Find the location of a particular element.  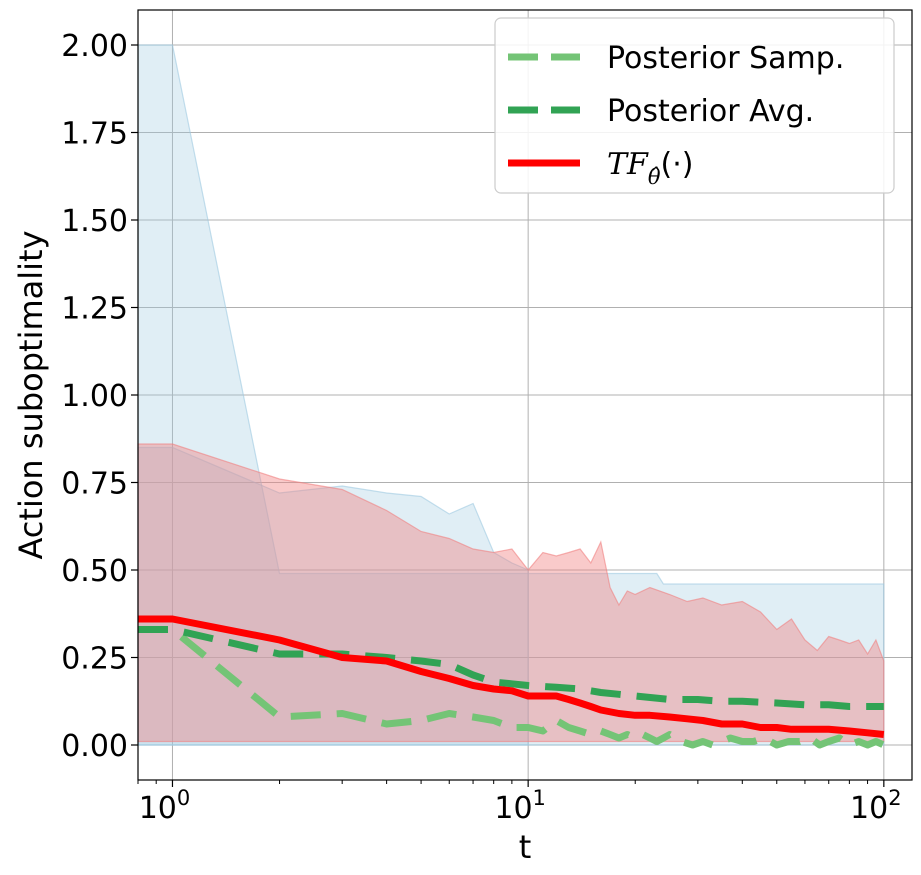

y-axis-label: Action suboptimality is located at coordinates (31, 394).